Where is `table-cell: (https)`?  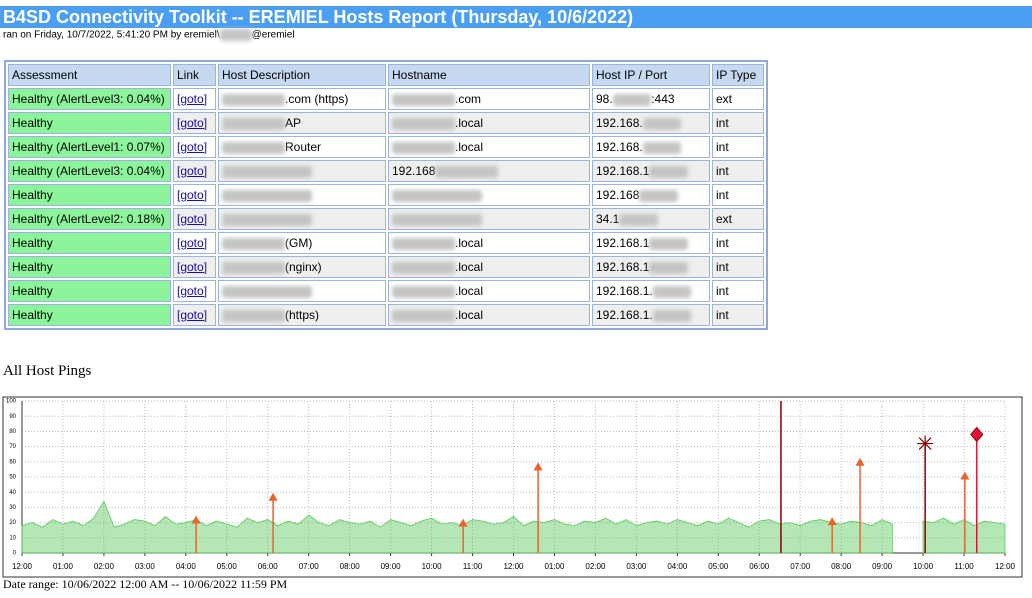
table-cell: (https) is located at coordinates (302, 315).